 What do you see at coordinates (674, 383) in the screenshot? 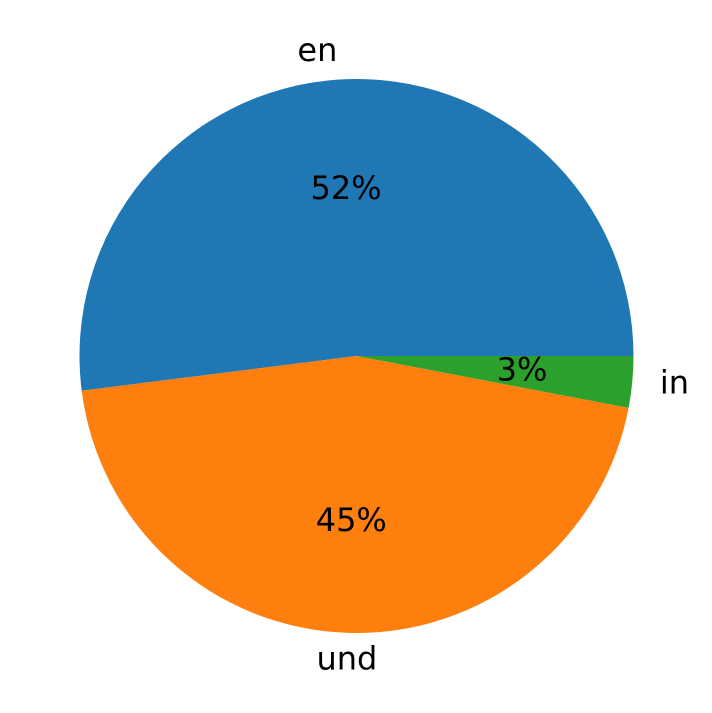
I see `slice-label-in: in` at bounding box center [674, 383].